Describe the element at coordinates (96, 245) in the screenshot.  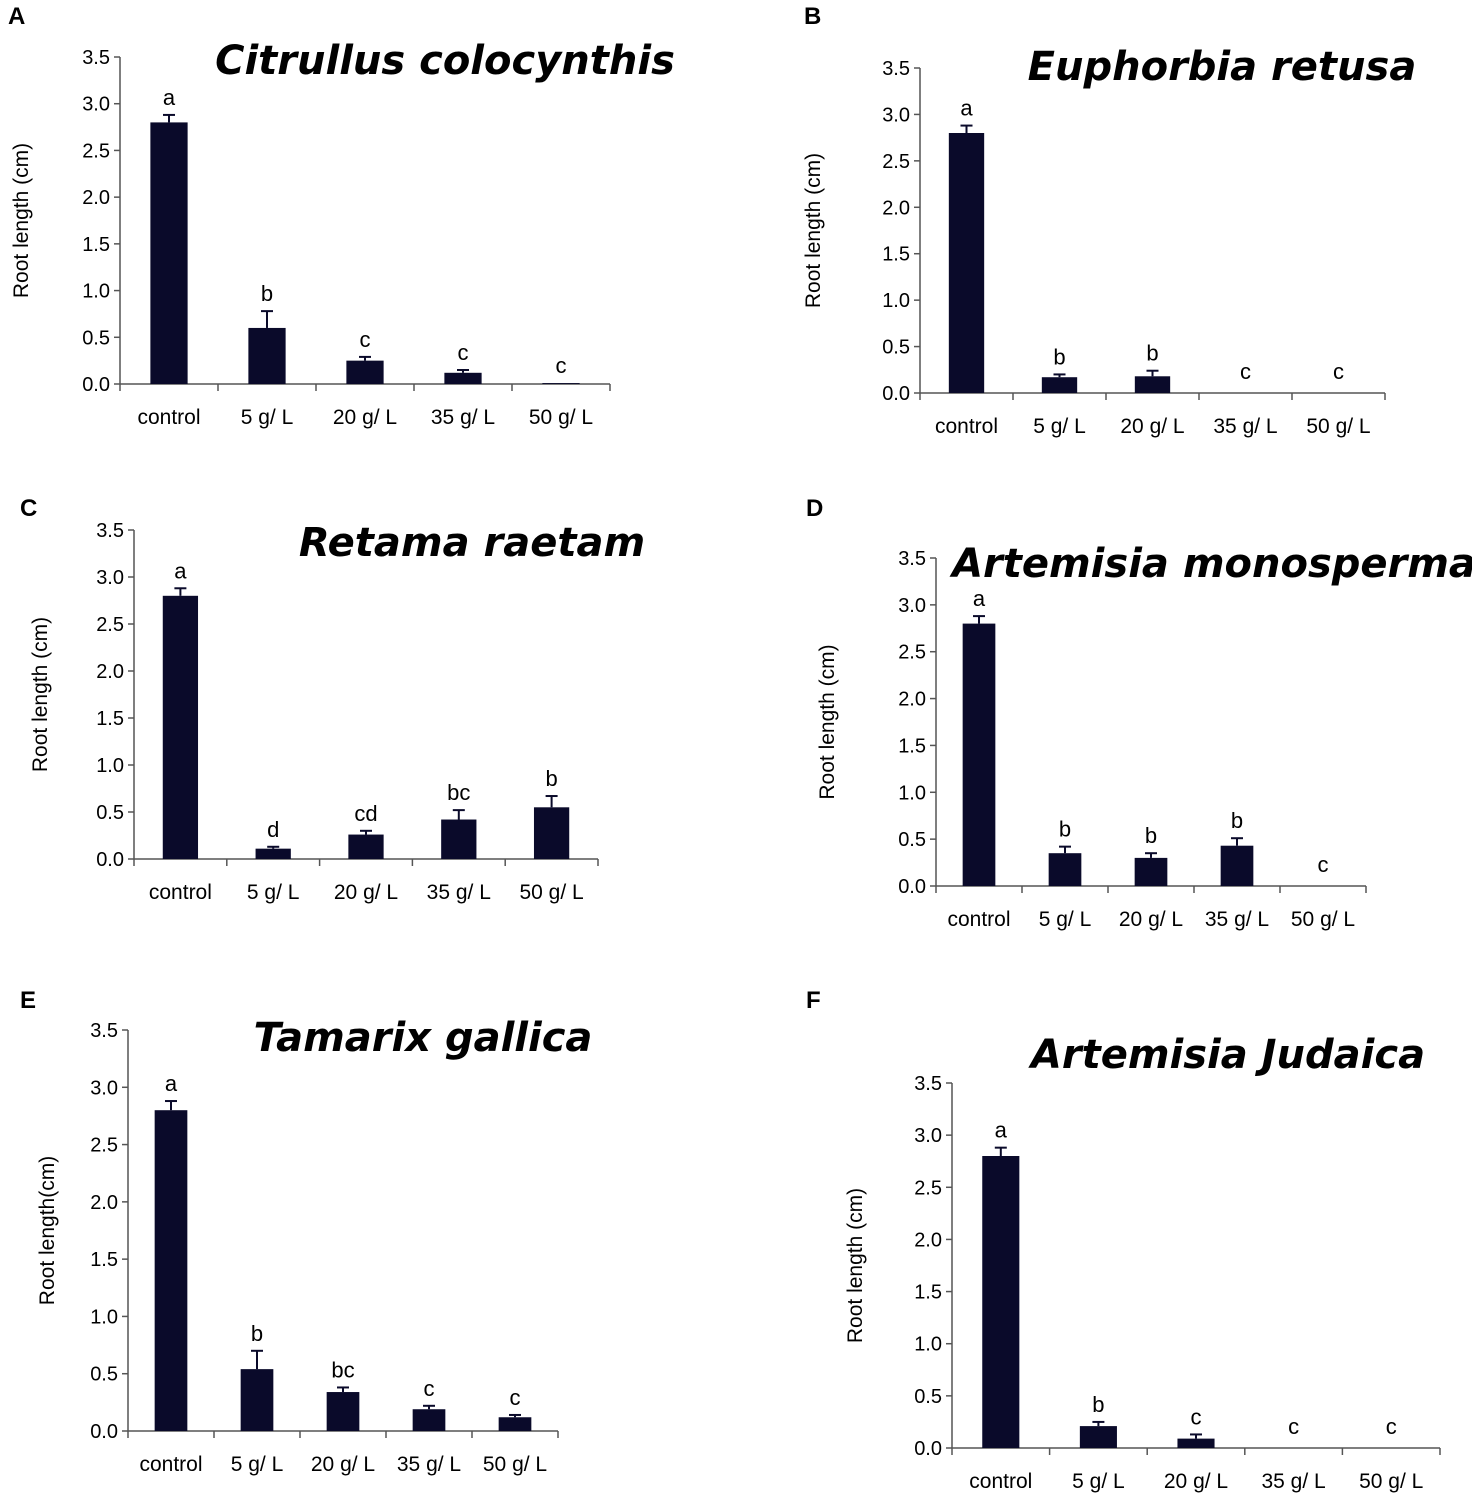
I see `y-tick-label-a: 1.5` at that location.